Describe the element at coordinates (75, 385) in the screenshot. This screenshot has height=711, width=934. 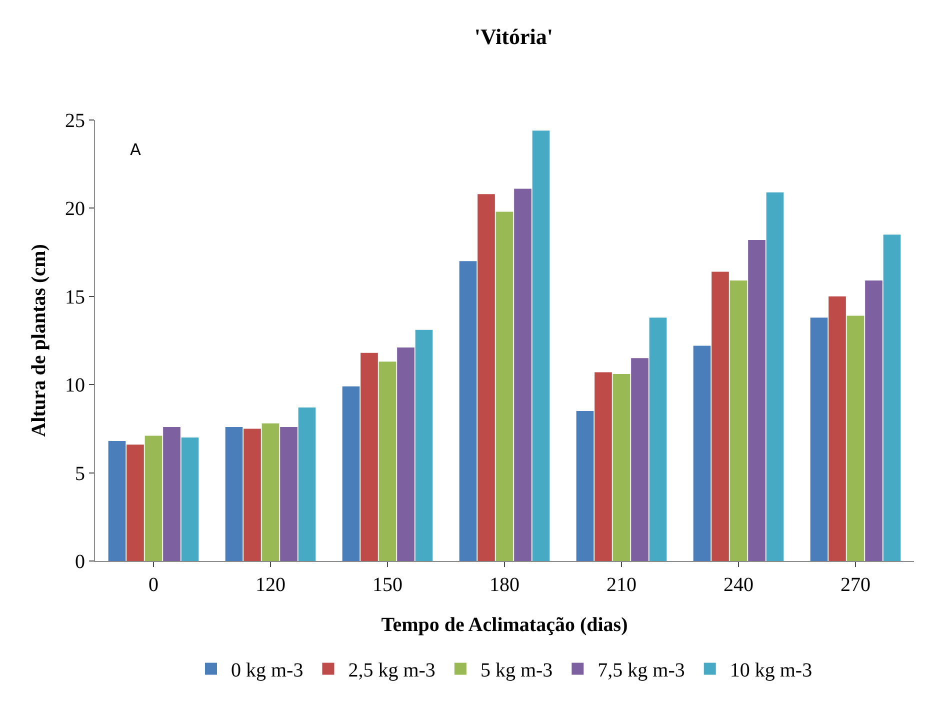
I see `y-tick-label: 10` at that location.